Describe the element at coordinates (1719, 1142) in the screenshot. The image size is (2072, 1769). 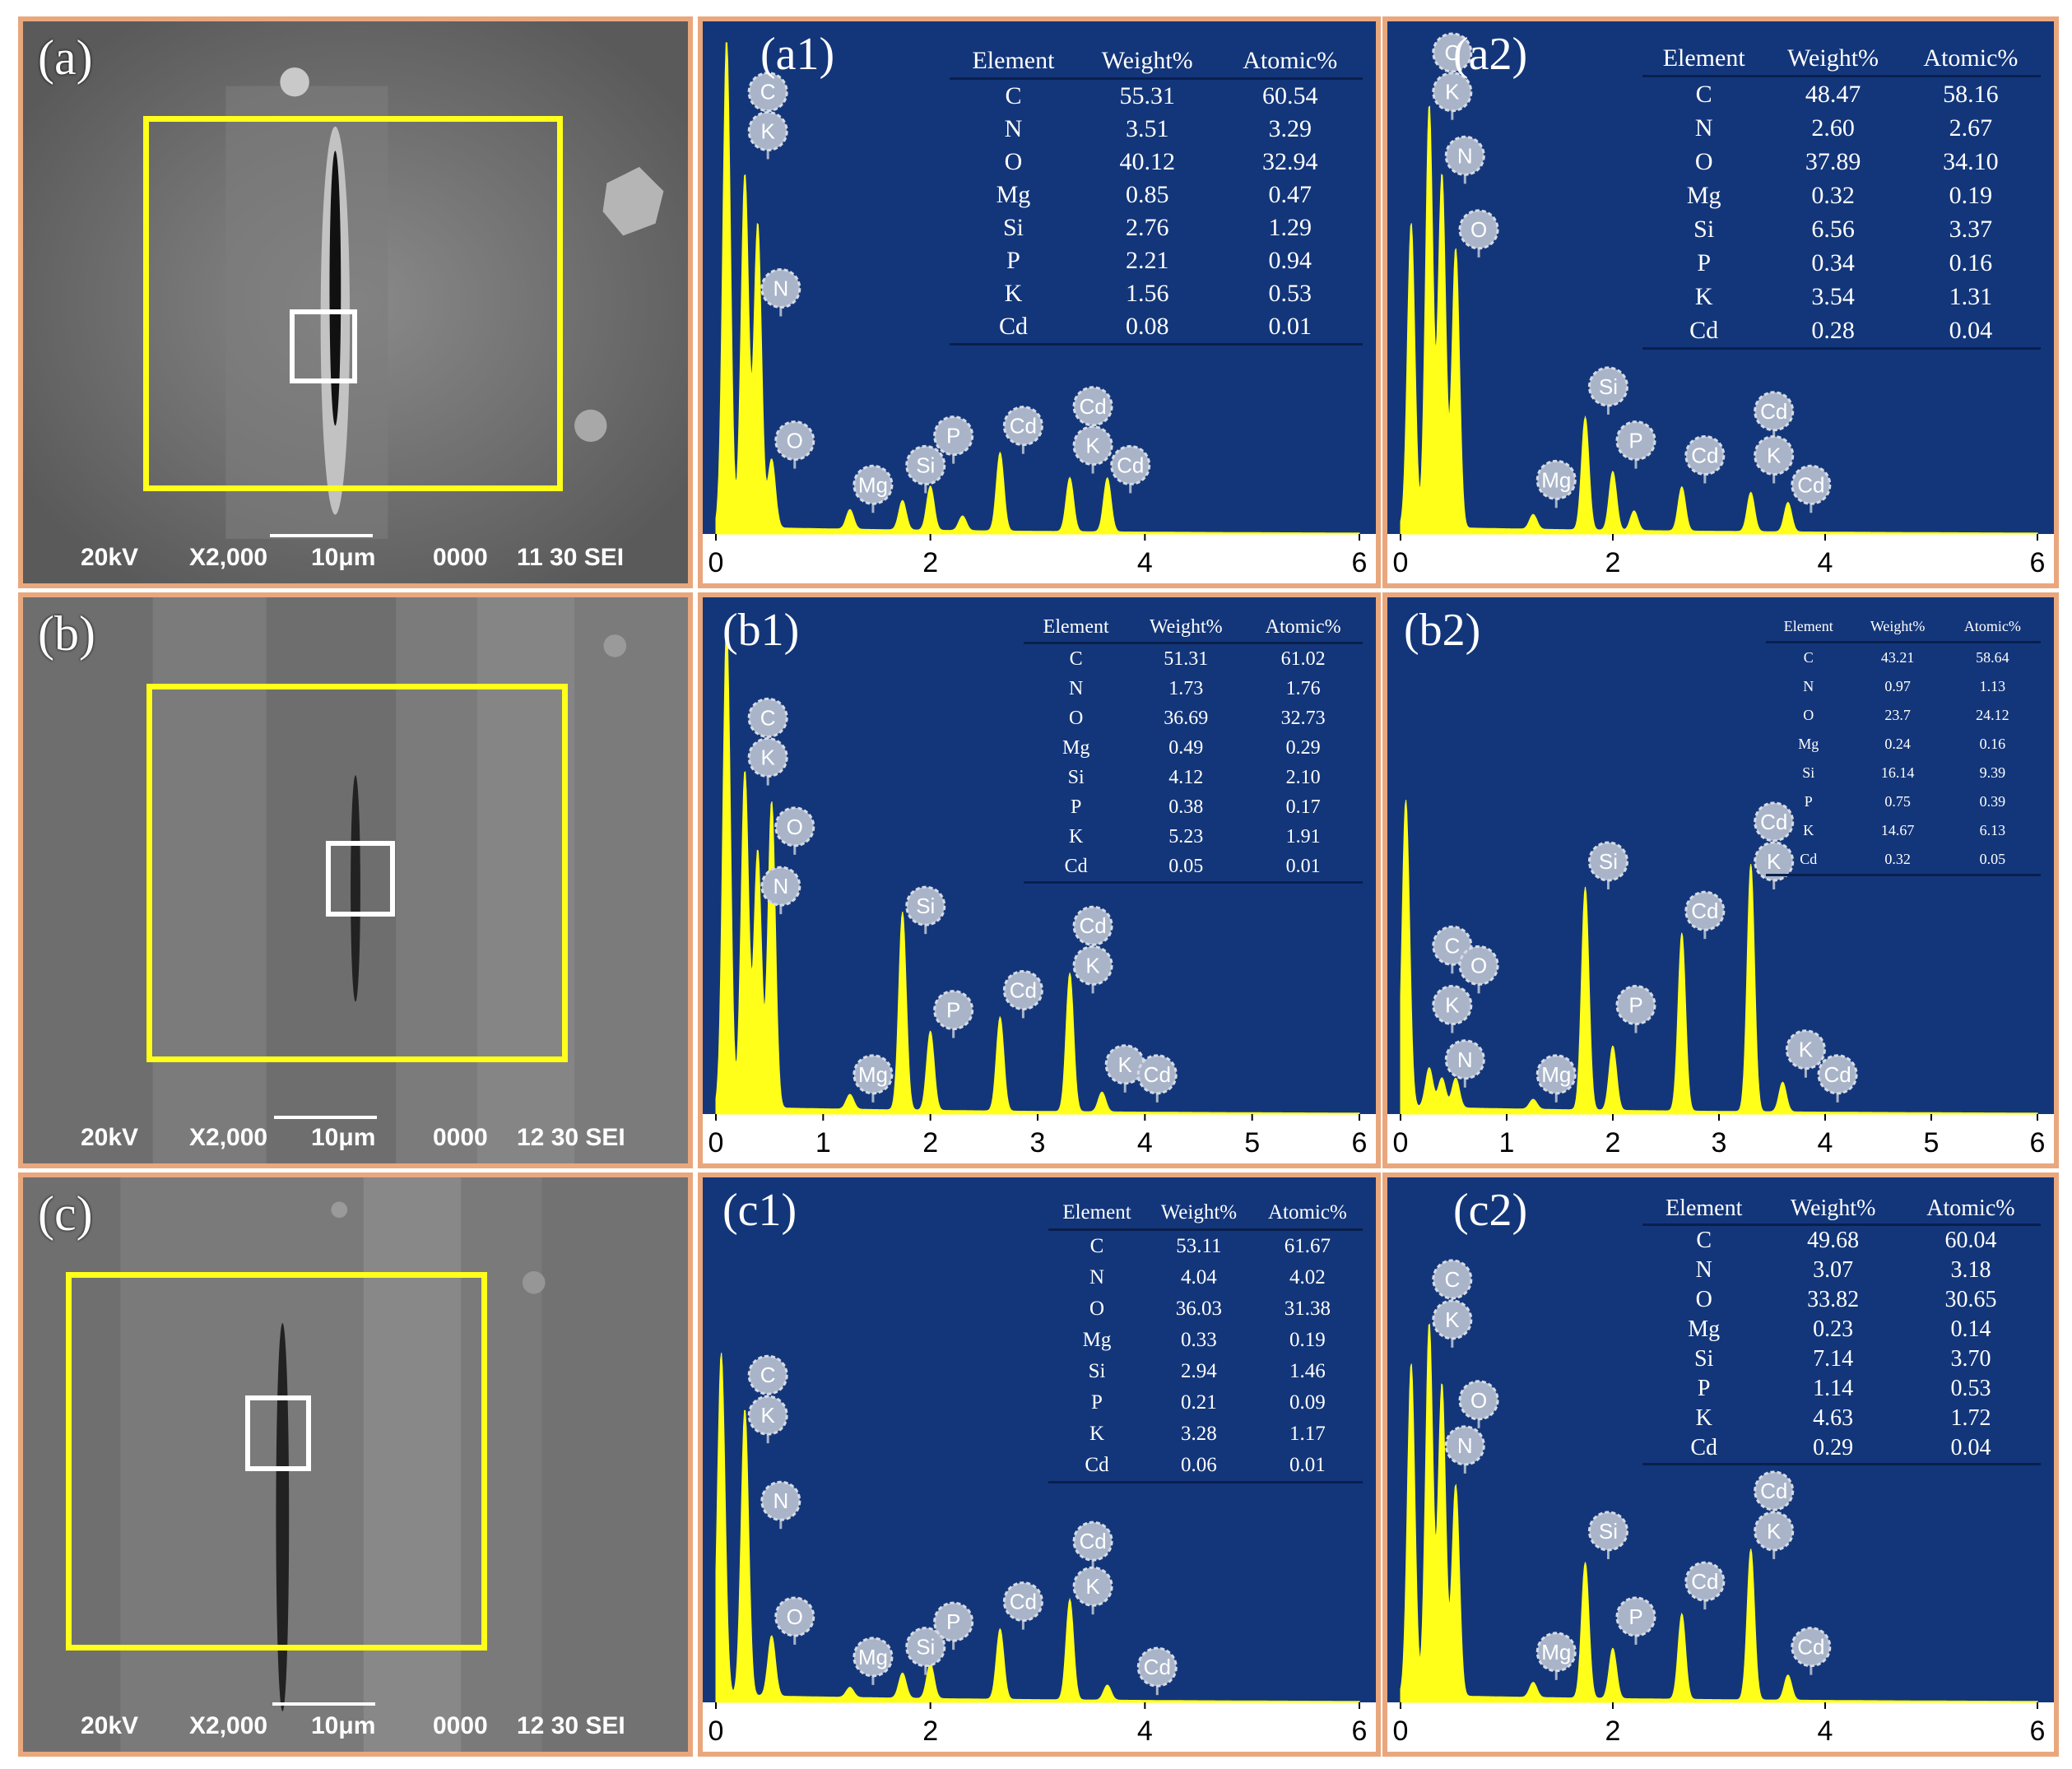
I see `x-tick-label: 3` at that location.